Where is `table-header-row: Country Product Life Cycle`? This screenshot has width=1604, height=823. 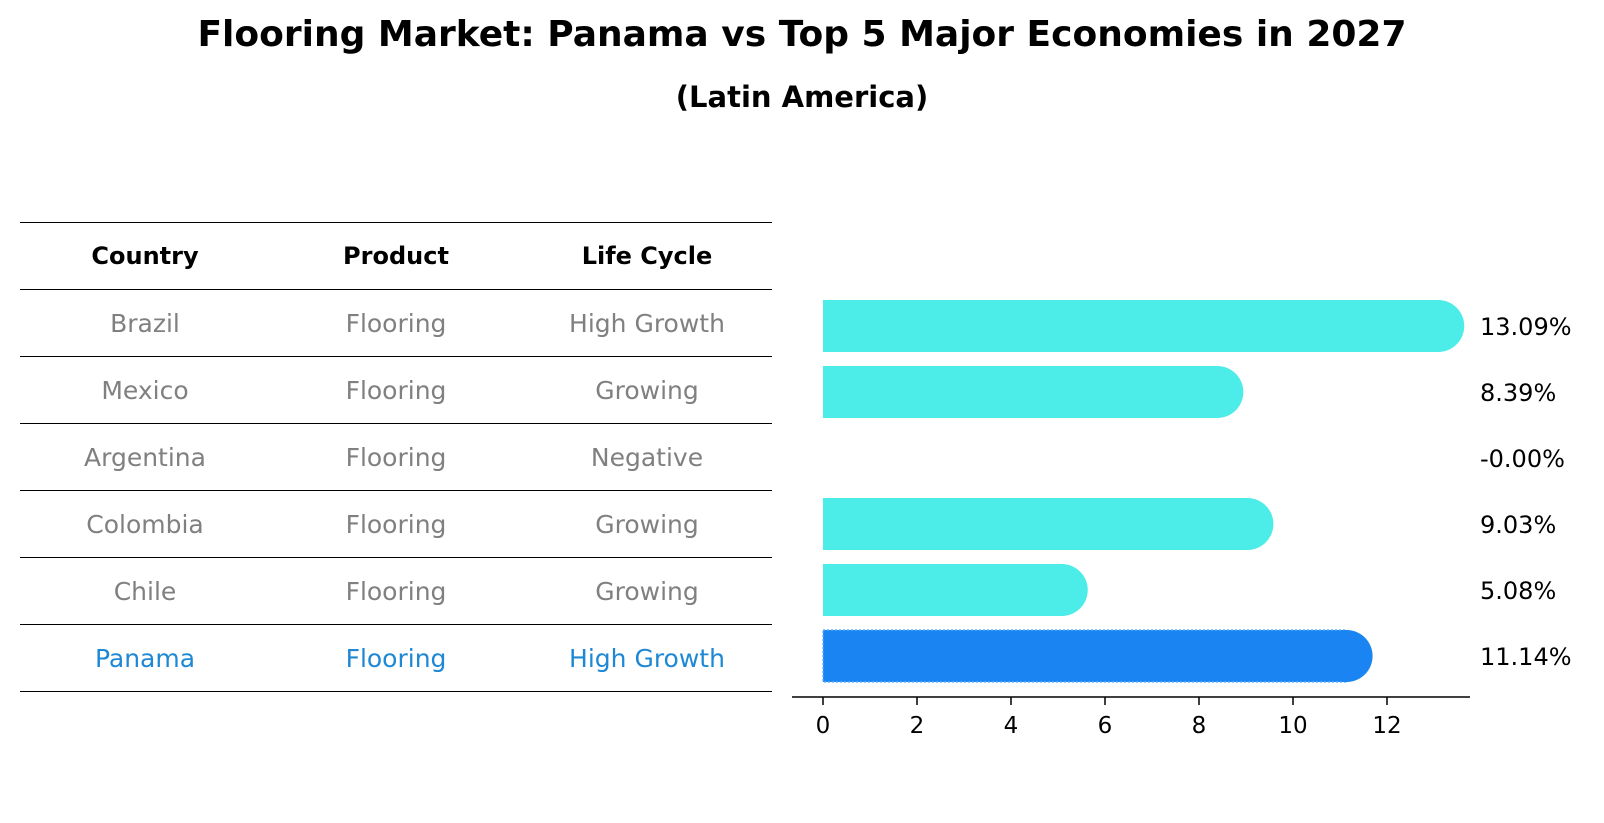 table-header-row: Country Product Life Cycle is located at coordinates (396, 255).